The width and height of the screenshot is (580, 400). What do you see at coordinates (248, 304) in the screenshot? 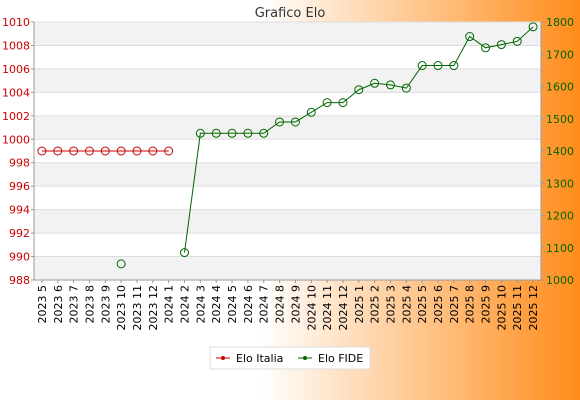
I see `x-tick-label: 2024 6` at bounding box center [248, 304].